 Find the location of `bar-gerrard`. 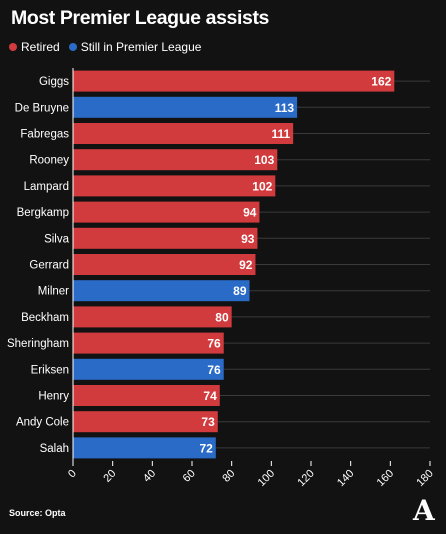

bar-gerrard is located at coordinates (164, 264).